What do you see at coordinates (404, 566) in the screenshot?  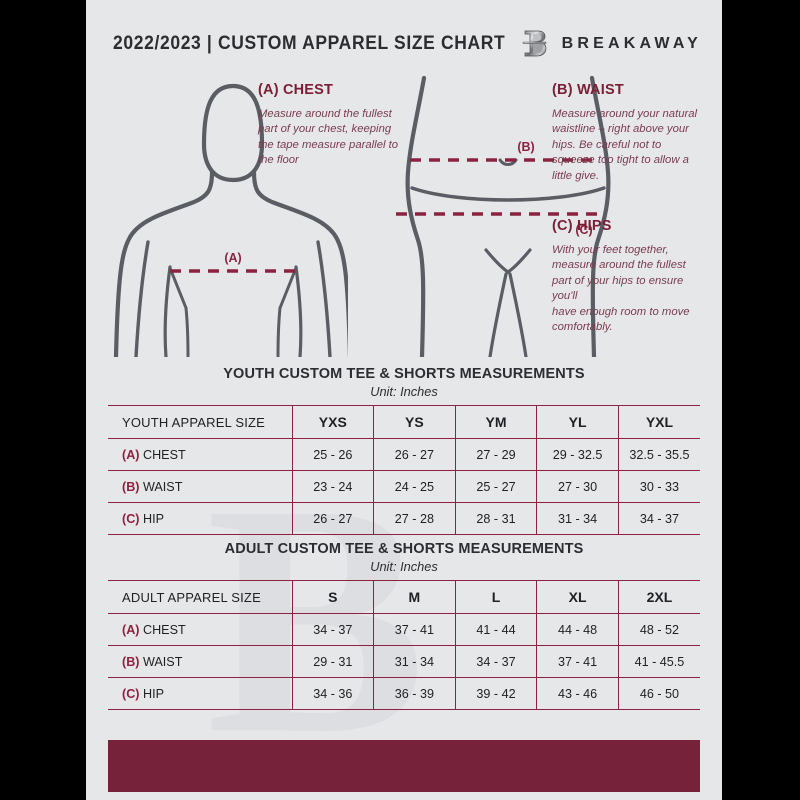 I see `adult-table-unit: Unit: Inches` at bounding box center [404, 566].